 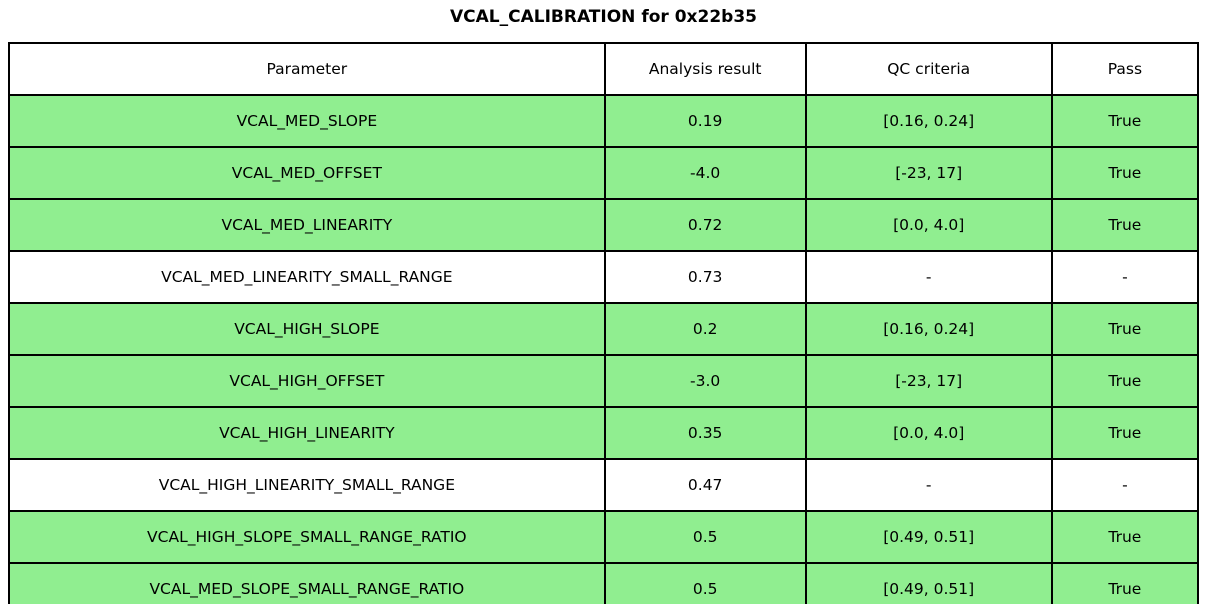 What do you see at coordinates (307, 485) in the screenshot?
I see `parameter-cell: VCAL_HIGH_LINEARITY_SMALL_RANGE` at bounding box center [307, 485].